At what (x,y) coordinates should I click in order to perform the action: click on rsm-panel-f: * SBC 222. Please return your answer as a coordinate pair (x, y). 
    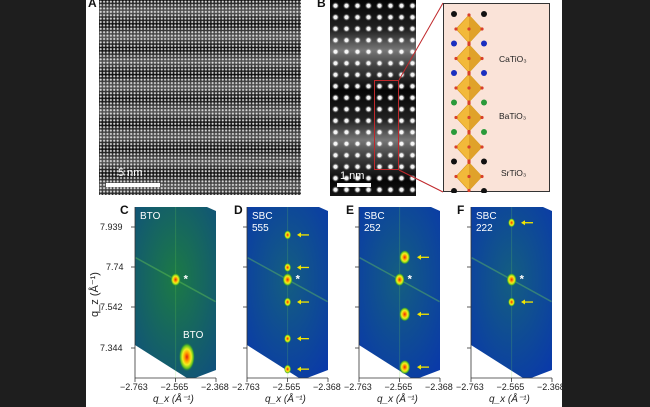
    Looking at the image, I should click on (510, 294).